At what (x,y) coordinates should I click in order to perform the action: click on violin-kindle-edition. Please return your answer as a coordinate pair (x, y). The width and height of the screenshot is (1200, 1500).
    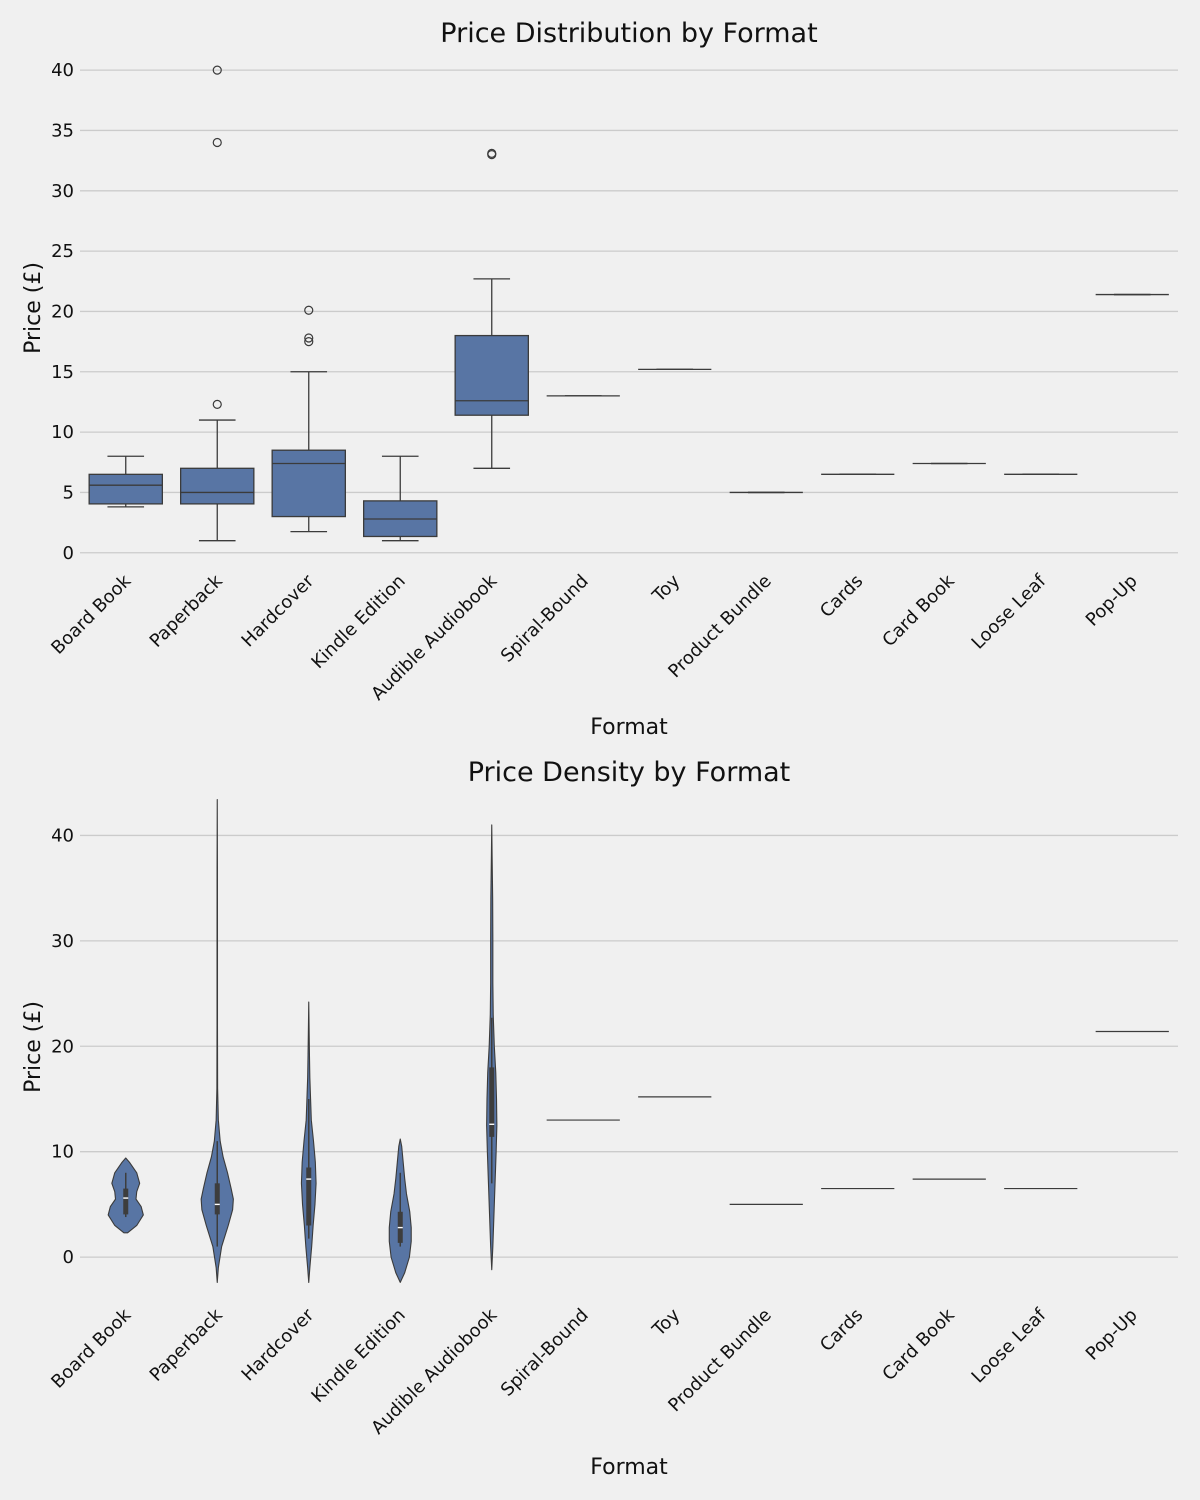
    Looking at the image, I should click on (400, 1210).